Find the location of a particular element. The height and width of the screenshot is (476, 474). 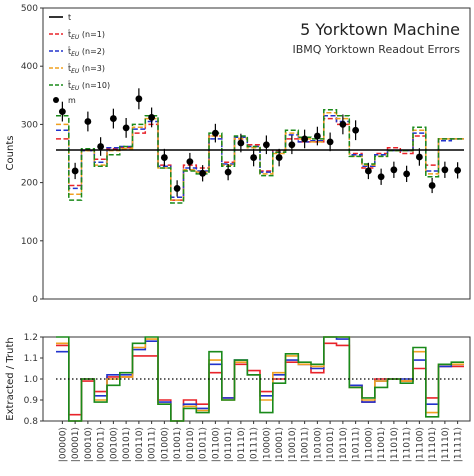

x-tick-label: |00001⟩ is located at coordinates (76, 444).